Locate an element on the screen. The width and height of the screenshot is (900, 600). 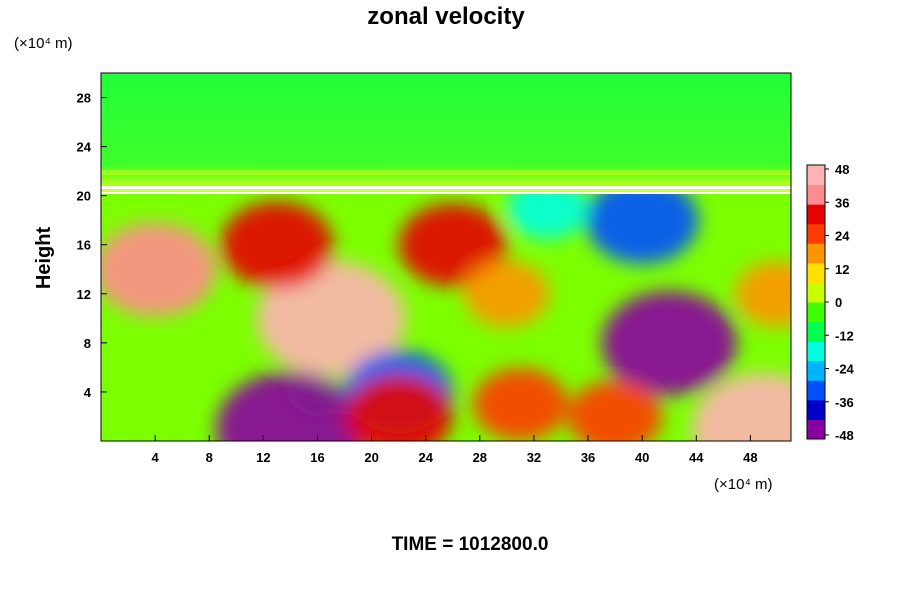
colorbar-tick-label: -48 is located at coordinates (844, 435).